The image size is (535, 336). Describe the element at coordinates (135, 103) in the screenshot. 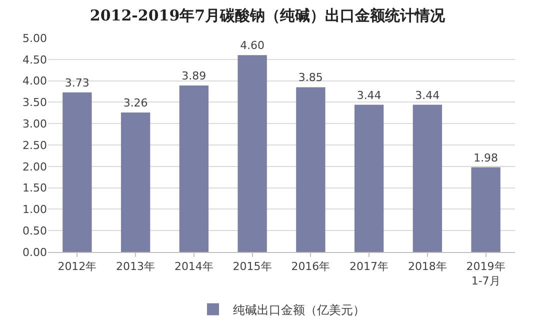

I see `data-label: 3.26` at that location.